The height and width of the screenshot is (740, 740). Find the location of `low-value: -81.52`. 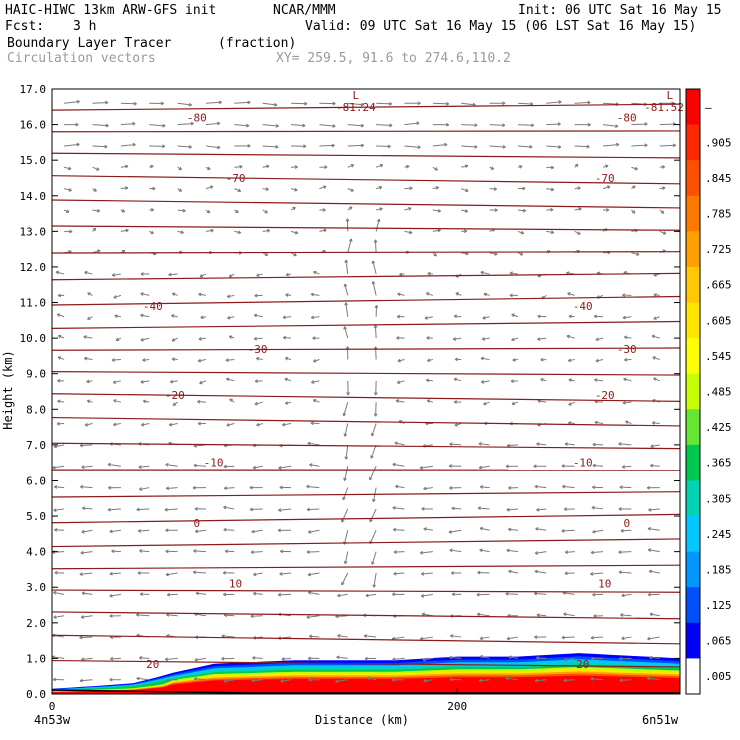

low-value: -81.52 is located at coordinates (664, 107).